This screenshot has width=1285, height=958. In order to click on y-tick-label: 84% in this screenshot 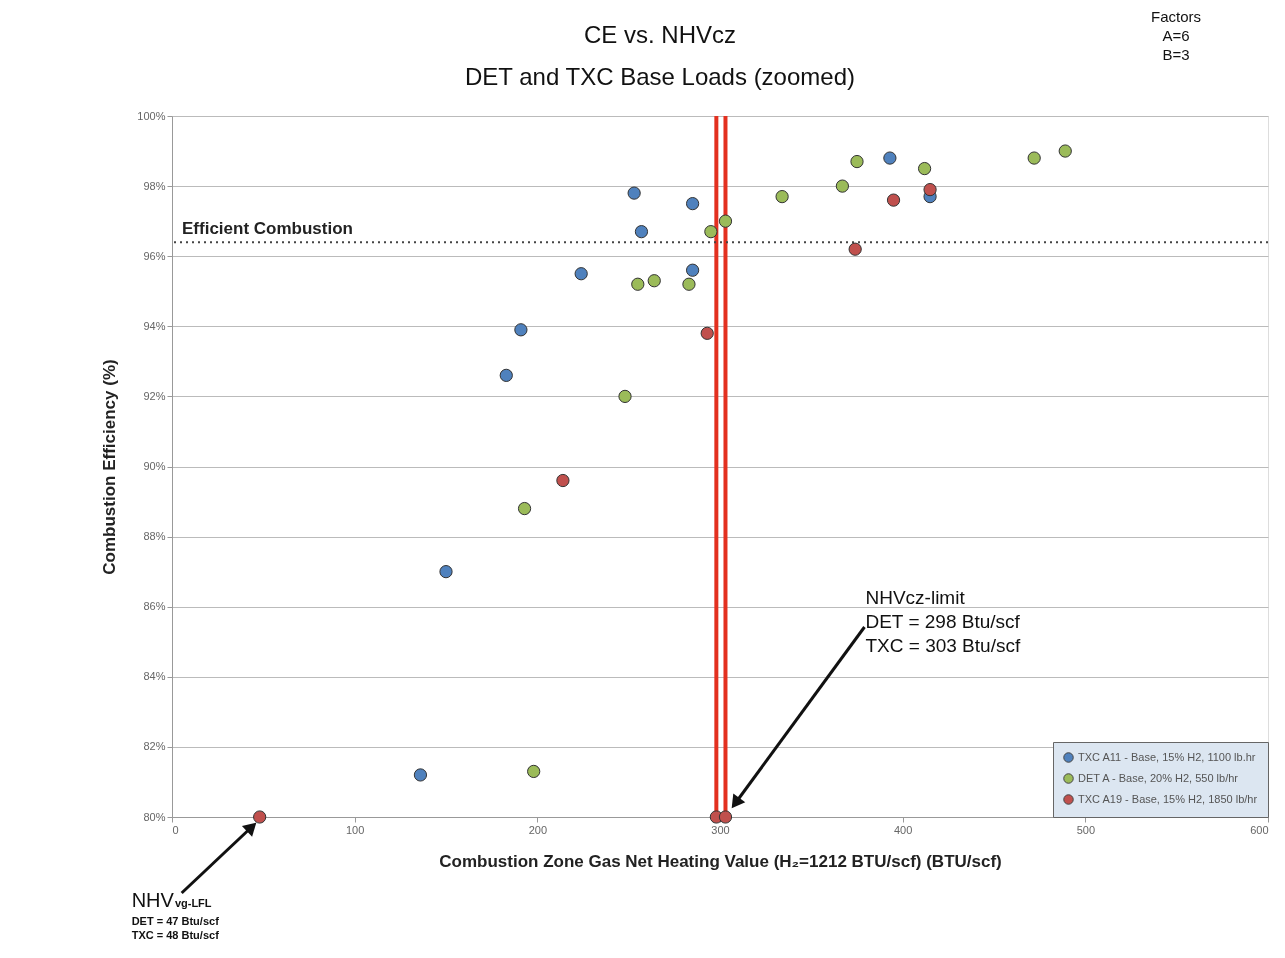, I will do `click(154, 676)`.